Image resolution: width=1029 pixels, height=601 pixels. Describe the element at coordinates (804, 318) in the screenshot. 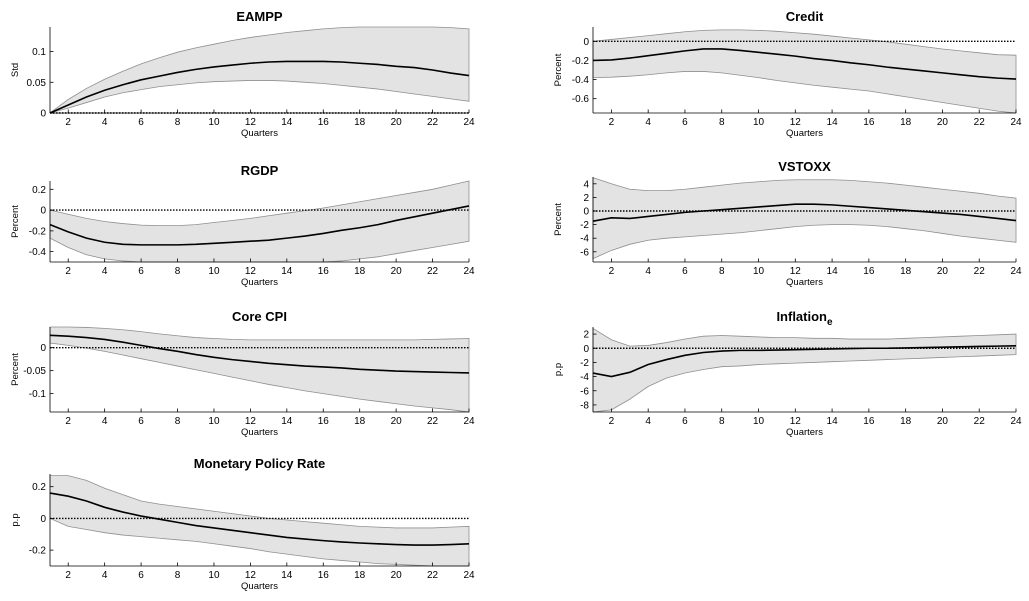

I see `panel-title: Inflatione` at that location.